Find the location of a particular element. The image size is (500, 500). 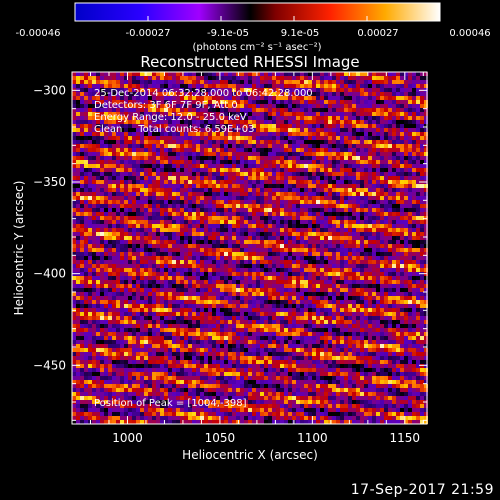

y-tick-label: −300 is located at coordinates (49, 90).